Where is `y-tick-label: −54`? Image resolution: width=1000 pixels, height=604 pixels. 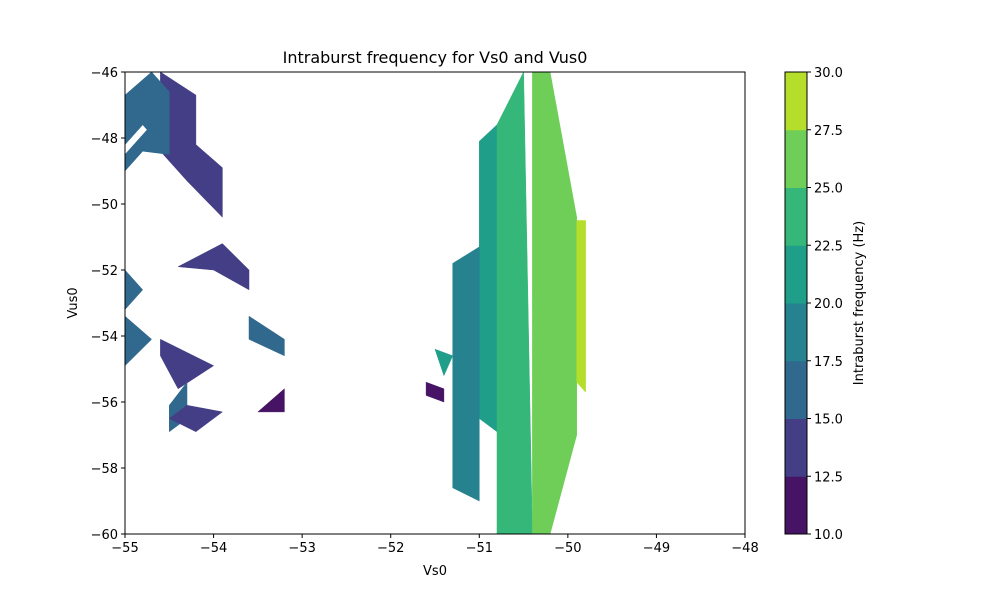
y-tick-label: −54 is located at coordinates (104, 337).